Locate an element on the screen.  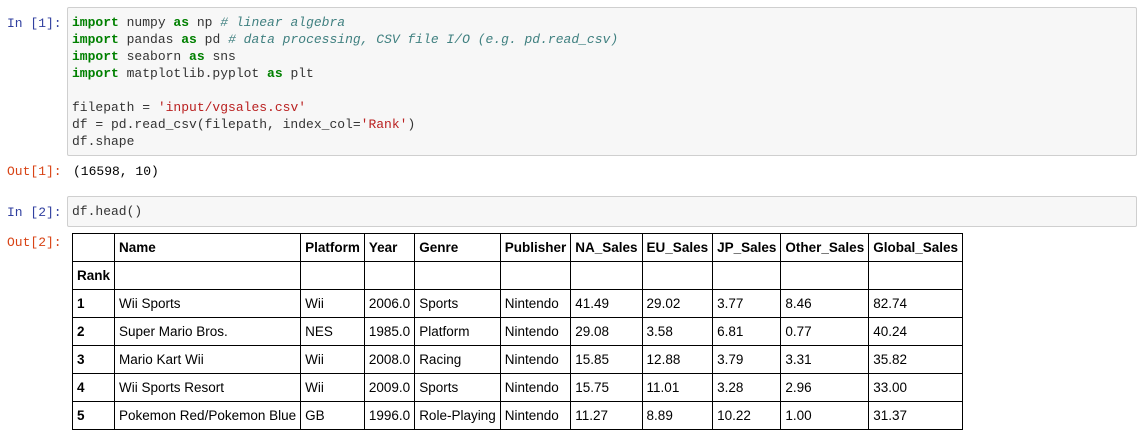
table-cell: 0.77 is located at coordinates (825, 331).